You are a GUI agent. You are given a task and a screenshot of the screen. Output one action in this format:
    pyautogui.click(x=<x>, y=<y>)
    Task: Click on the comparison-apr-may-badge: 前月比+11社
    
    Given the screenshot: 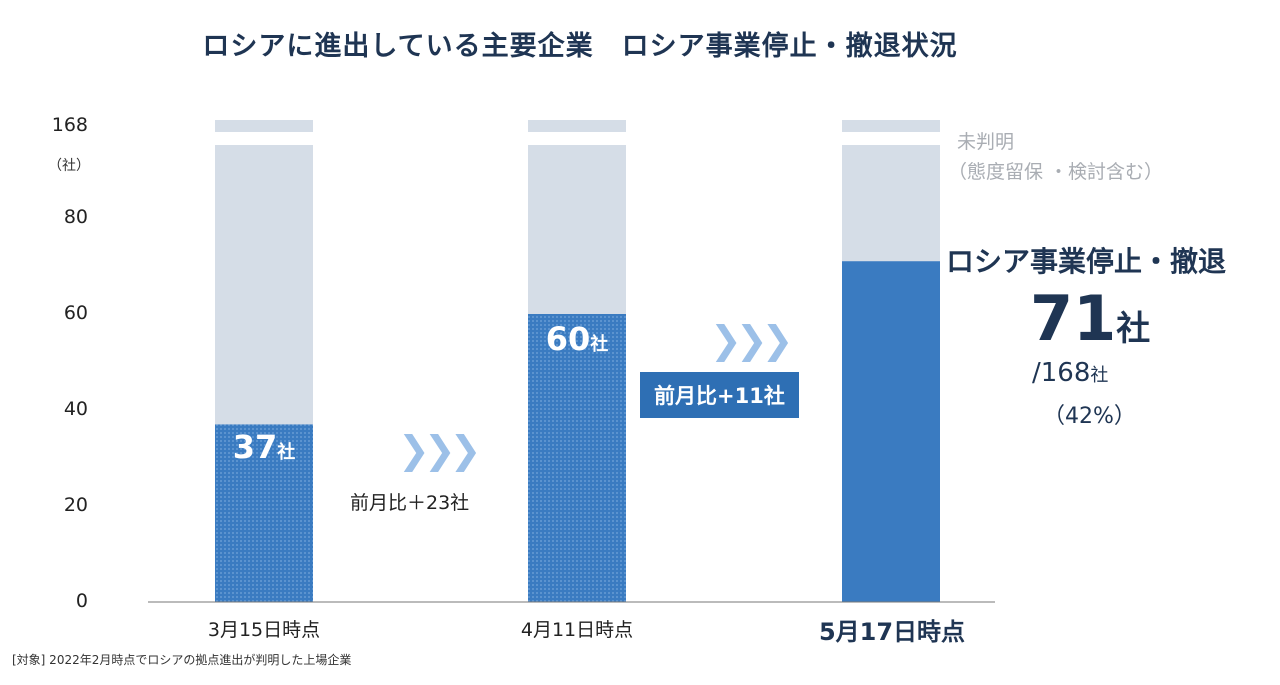 What is the action you would take?
    pyautogui.click(x=719, y=395)
    